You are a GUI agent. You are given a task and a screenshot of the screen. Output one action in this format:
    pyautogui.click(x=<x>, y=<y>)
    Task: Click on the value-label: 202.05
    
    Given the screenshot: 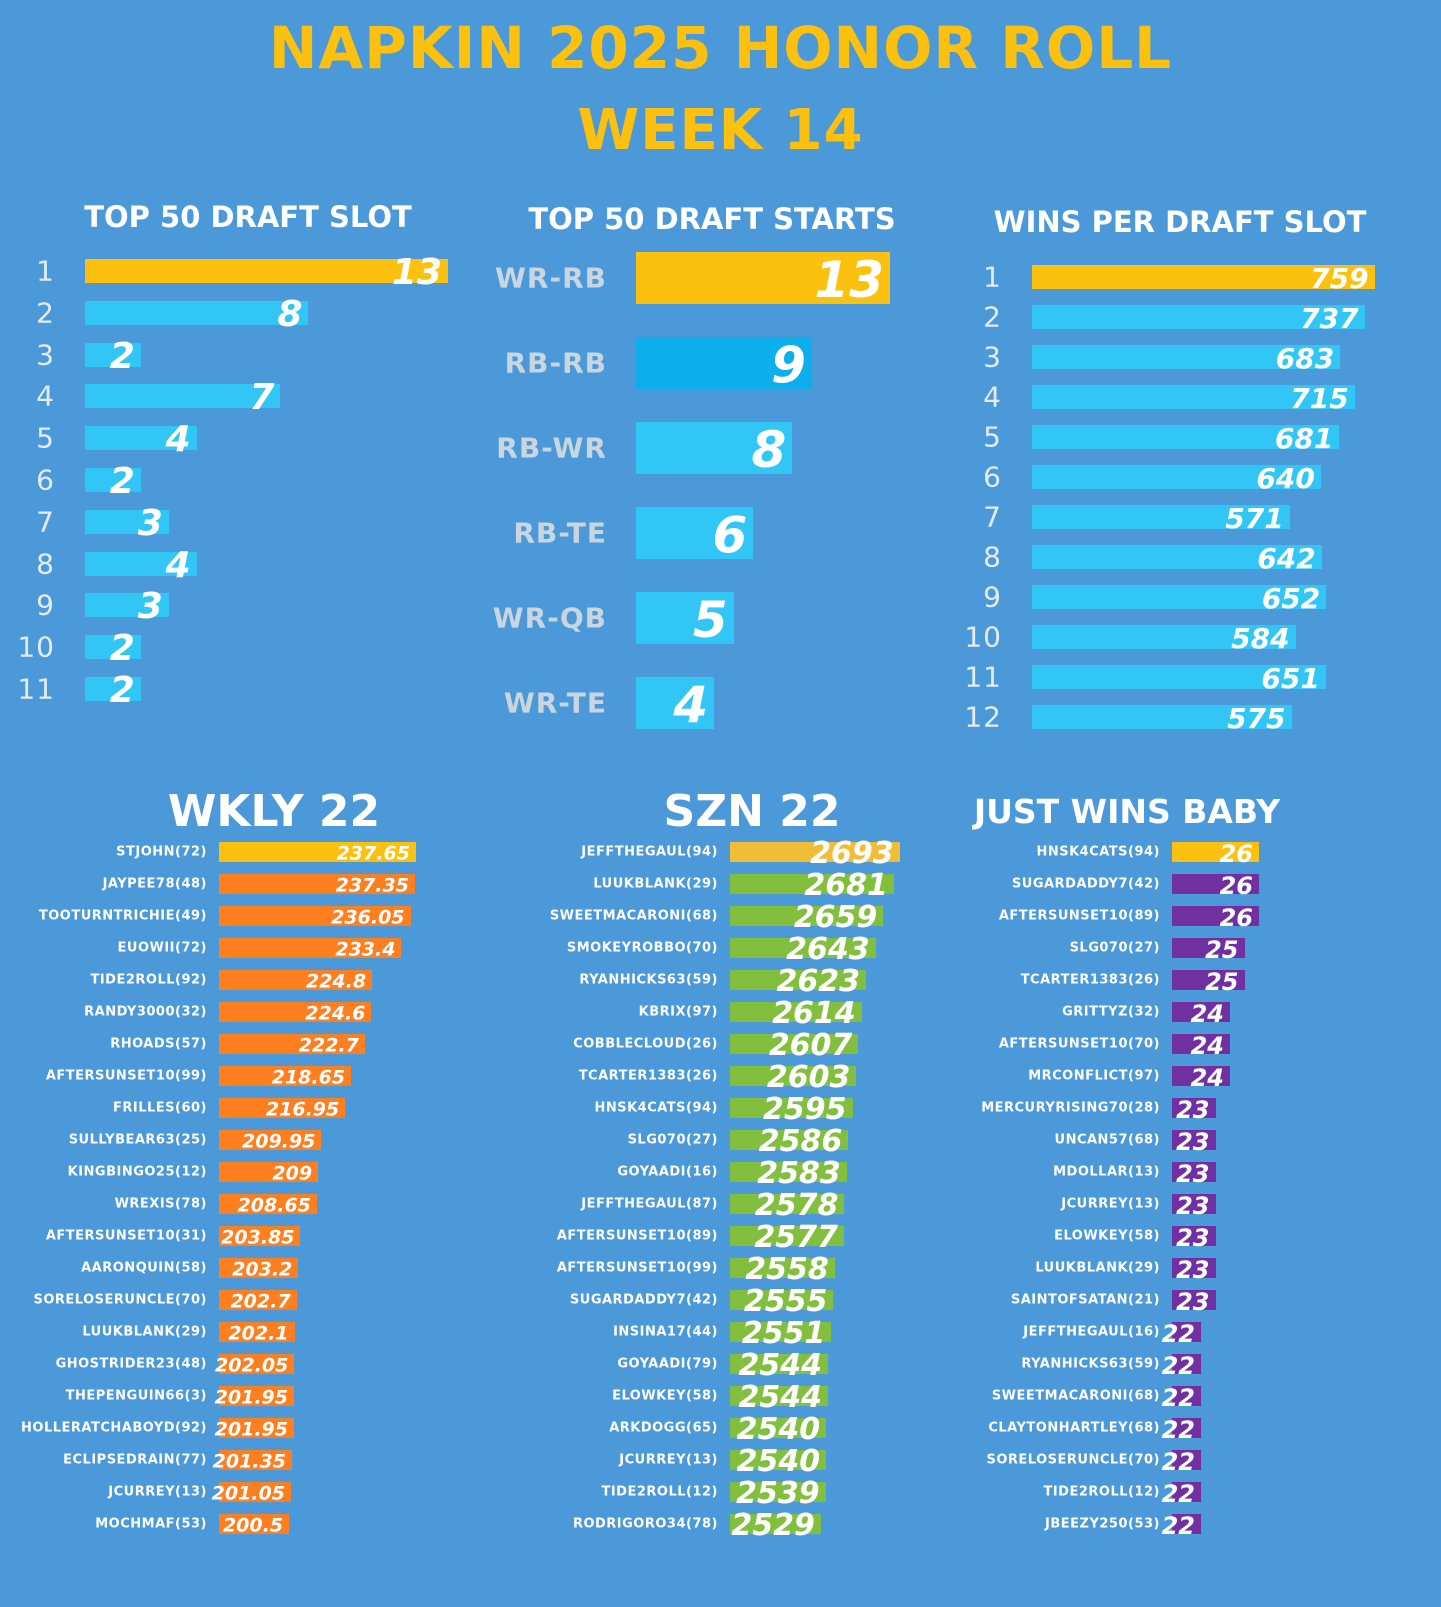 What is the action you would take?
    pyautogui.click(x=252, y=1365)
    